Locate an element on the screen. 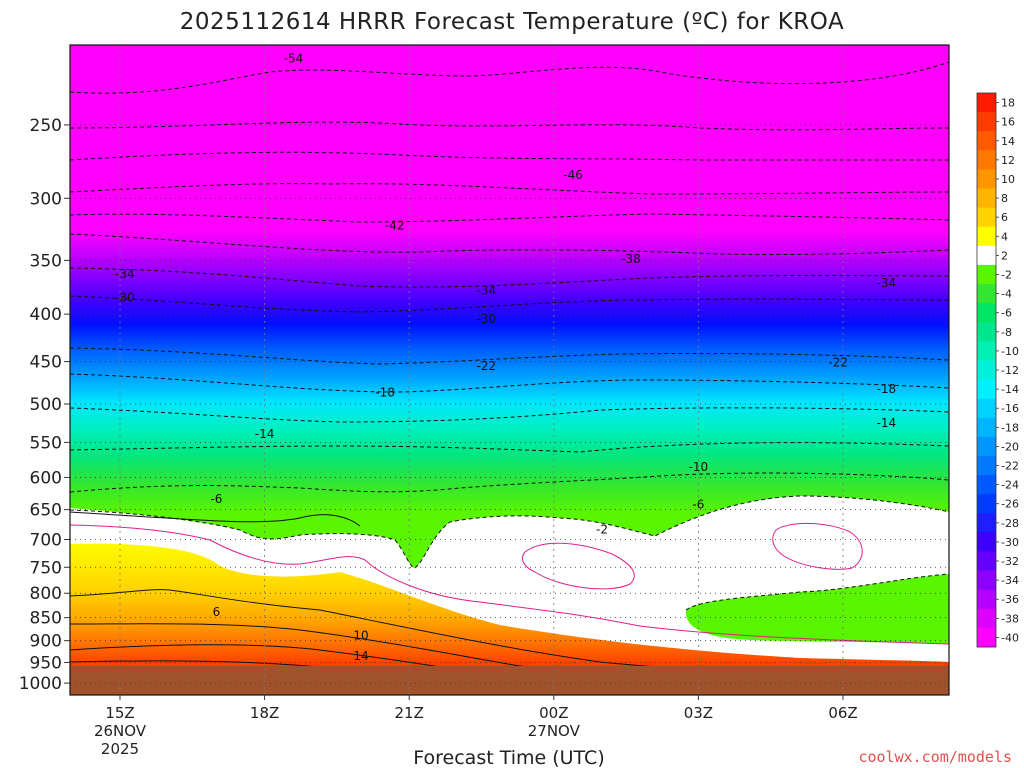  colorbar-label: -24 is located at coordinates (1010, 485).